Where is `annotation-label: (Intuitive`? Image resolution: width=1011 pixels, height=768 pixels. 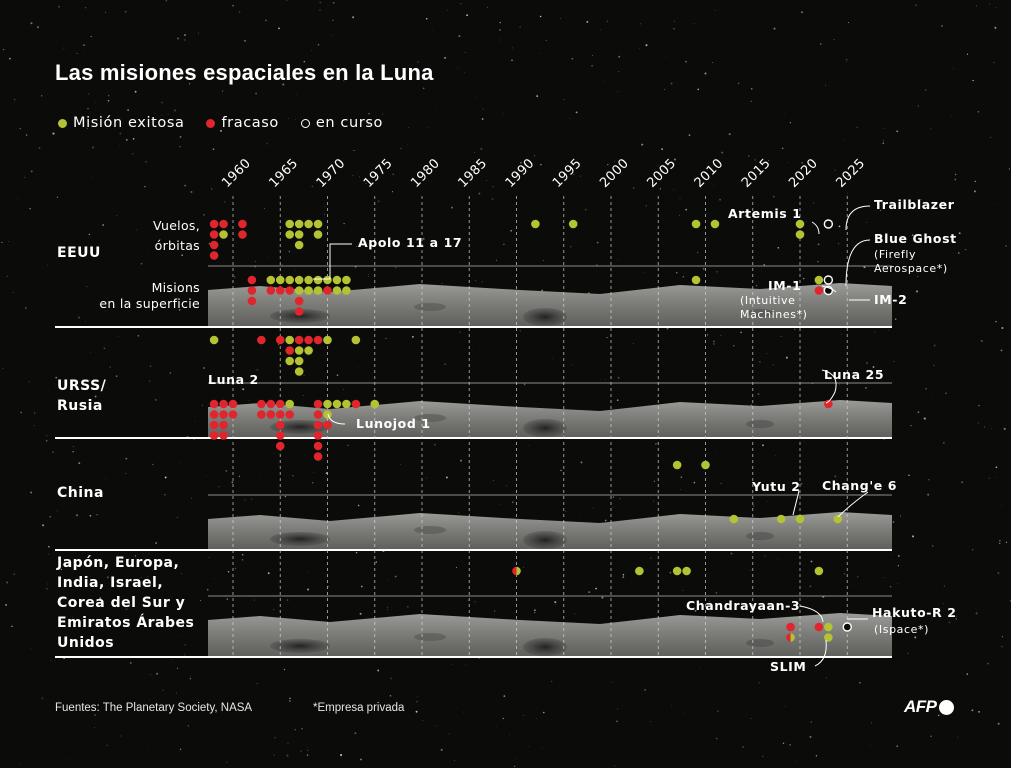 annotation-label: (Intuitive is located at coordinates (768, 300).